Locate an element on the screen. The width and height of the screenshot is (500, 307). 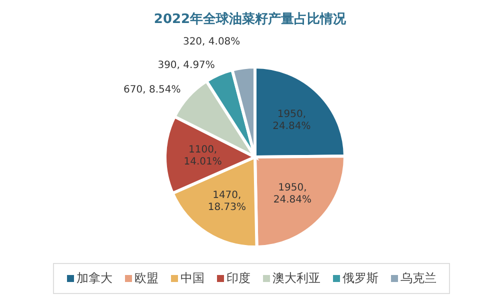
chart-title: 2022年全球油菜籽产量占比情况 is located at coordinates (251, 19).